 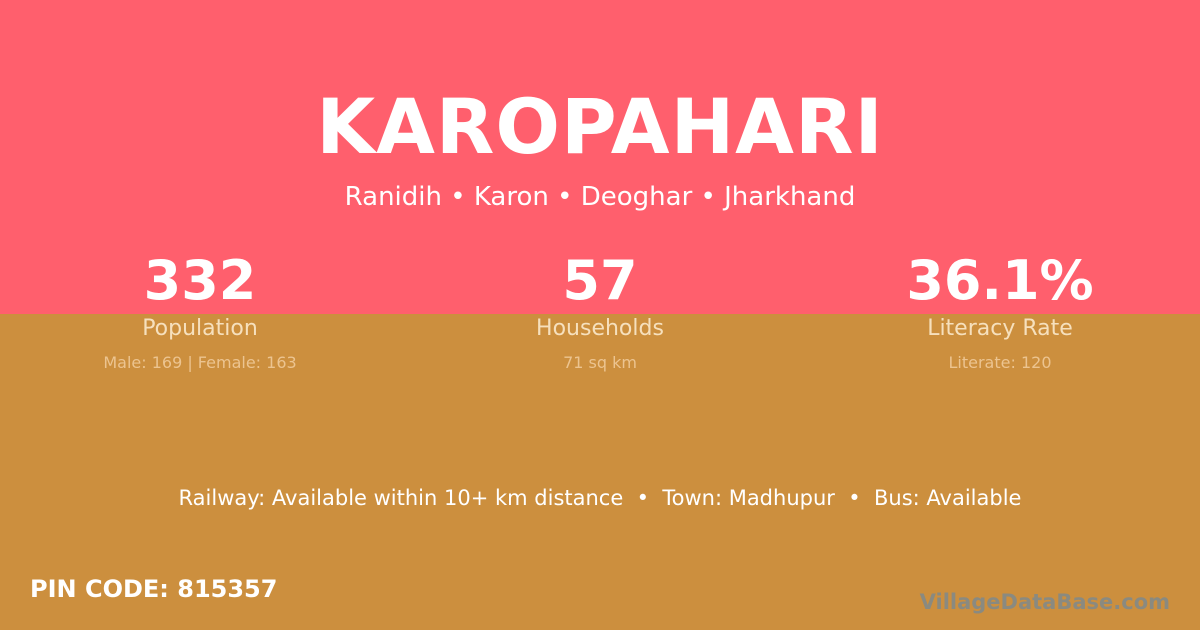 I want to click on stat-detail: 71 sq km, so click(x=600, y=362).